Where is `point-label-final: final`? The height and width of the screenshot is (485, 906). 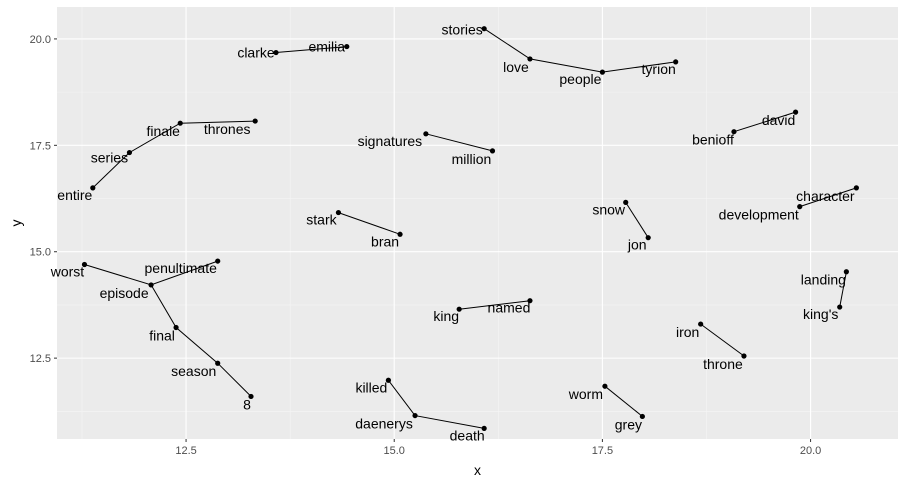 point-label-final: final is located at coordinates (162, 335).